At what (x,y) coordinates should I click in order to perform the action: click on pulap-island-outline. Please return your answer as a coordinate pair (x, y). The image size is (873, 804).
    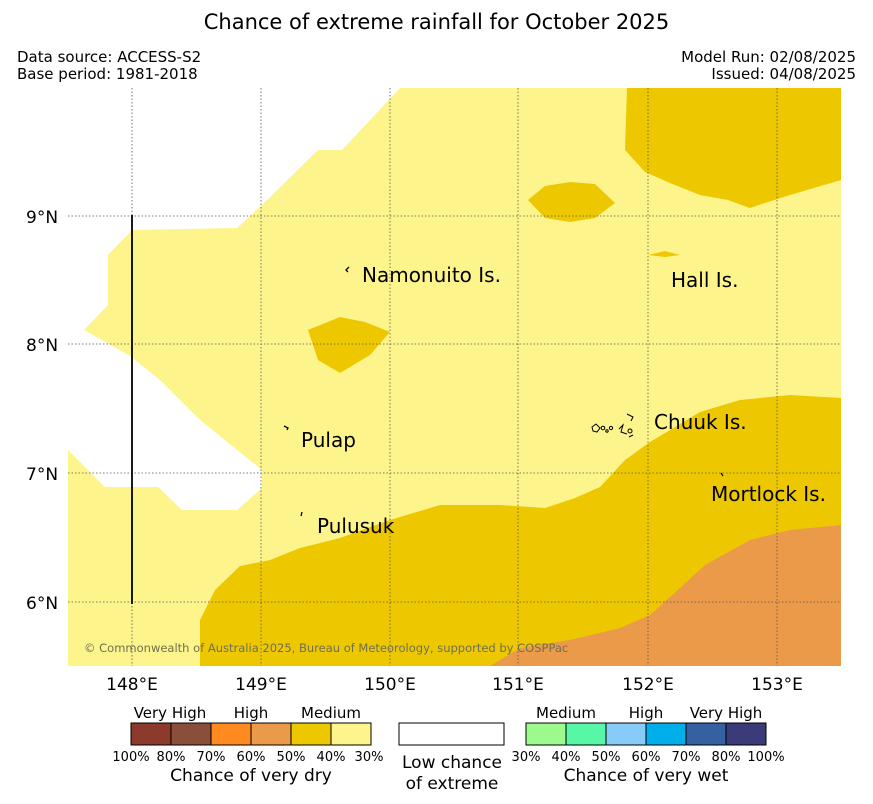
    Looking at the image, I should click on (286, 428).